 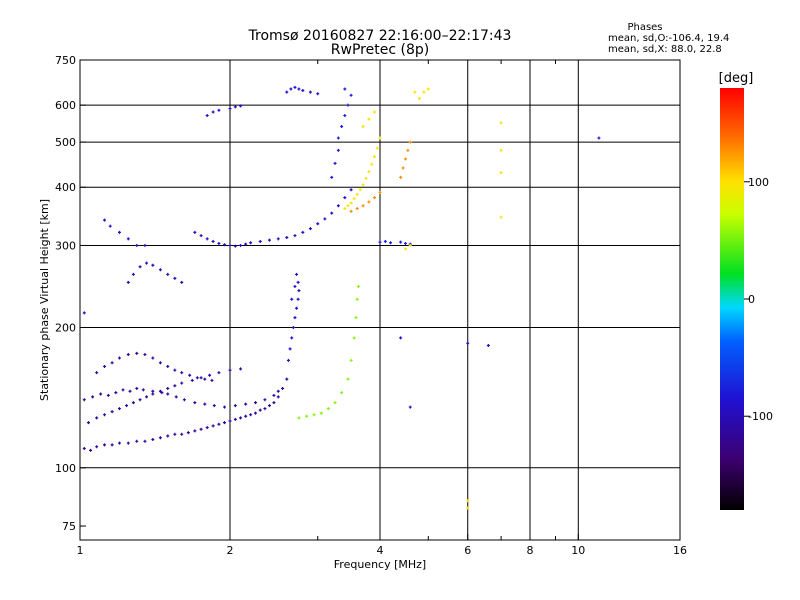 What do you see at coordinates (70, 293) in the screenshot?
I see `y-axis: 75 100 200 300 400 500 600 750` at bounding box center [70, 293].